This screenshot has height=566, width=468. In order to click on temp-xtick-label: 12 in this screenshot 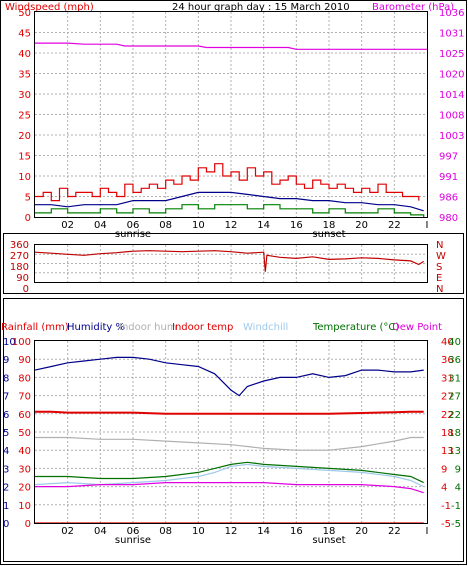, I will do `click(231, 531)`.